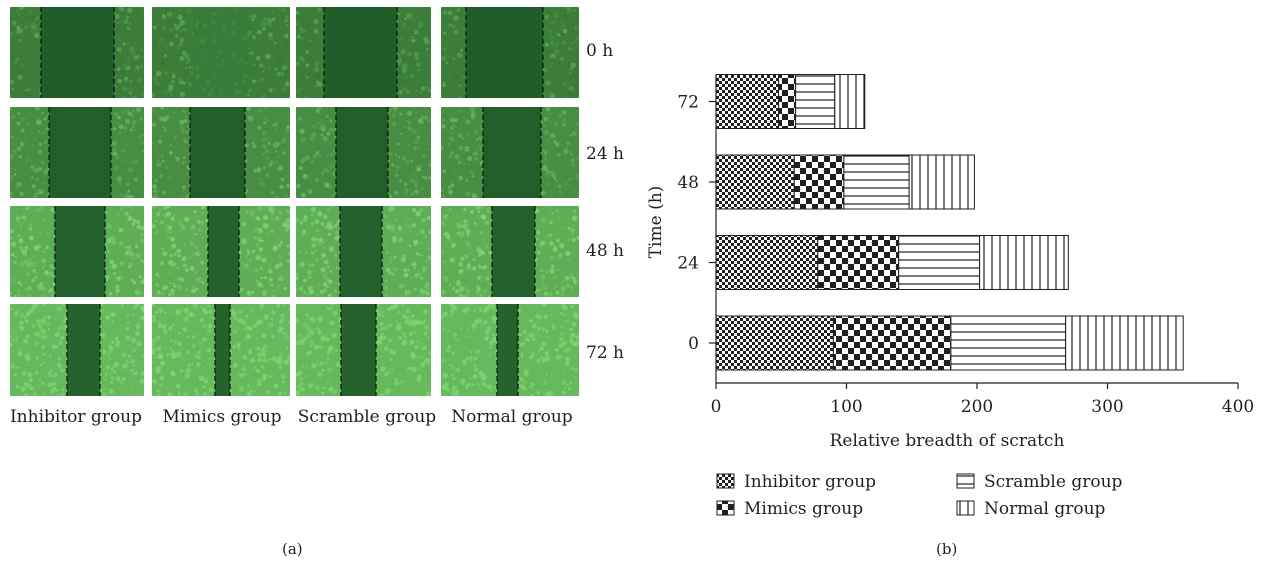 This screenshot has height=562, width=1264. I want to click on x-tick-label: 0, so click(716, 407).